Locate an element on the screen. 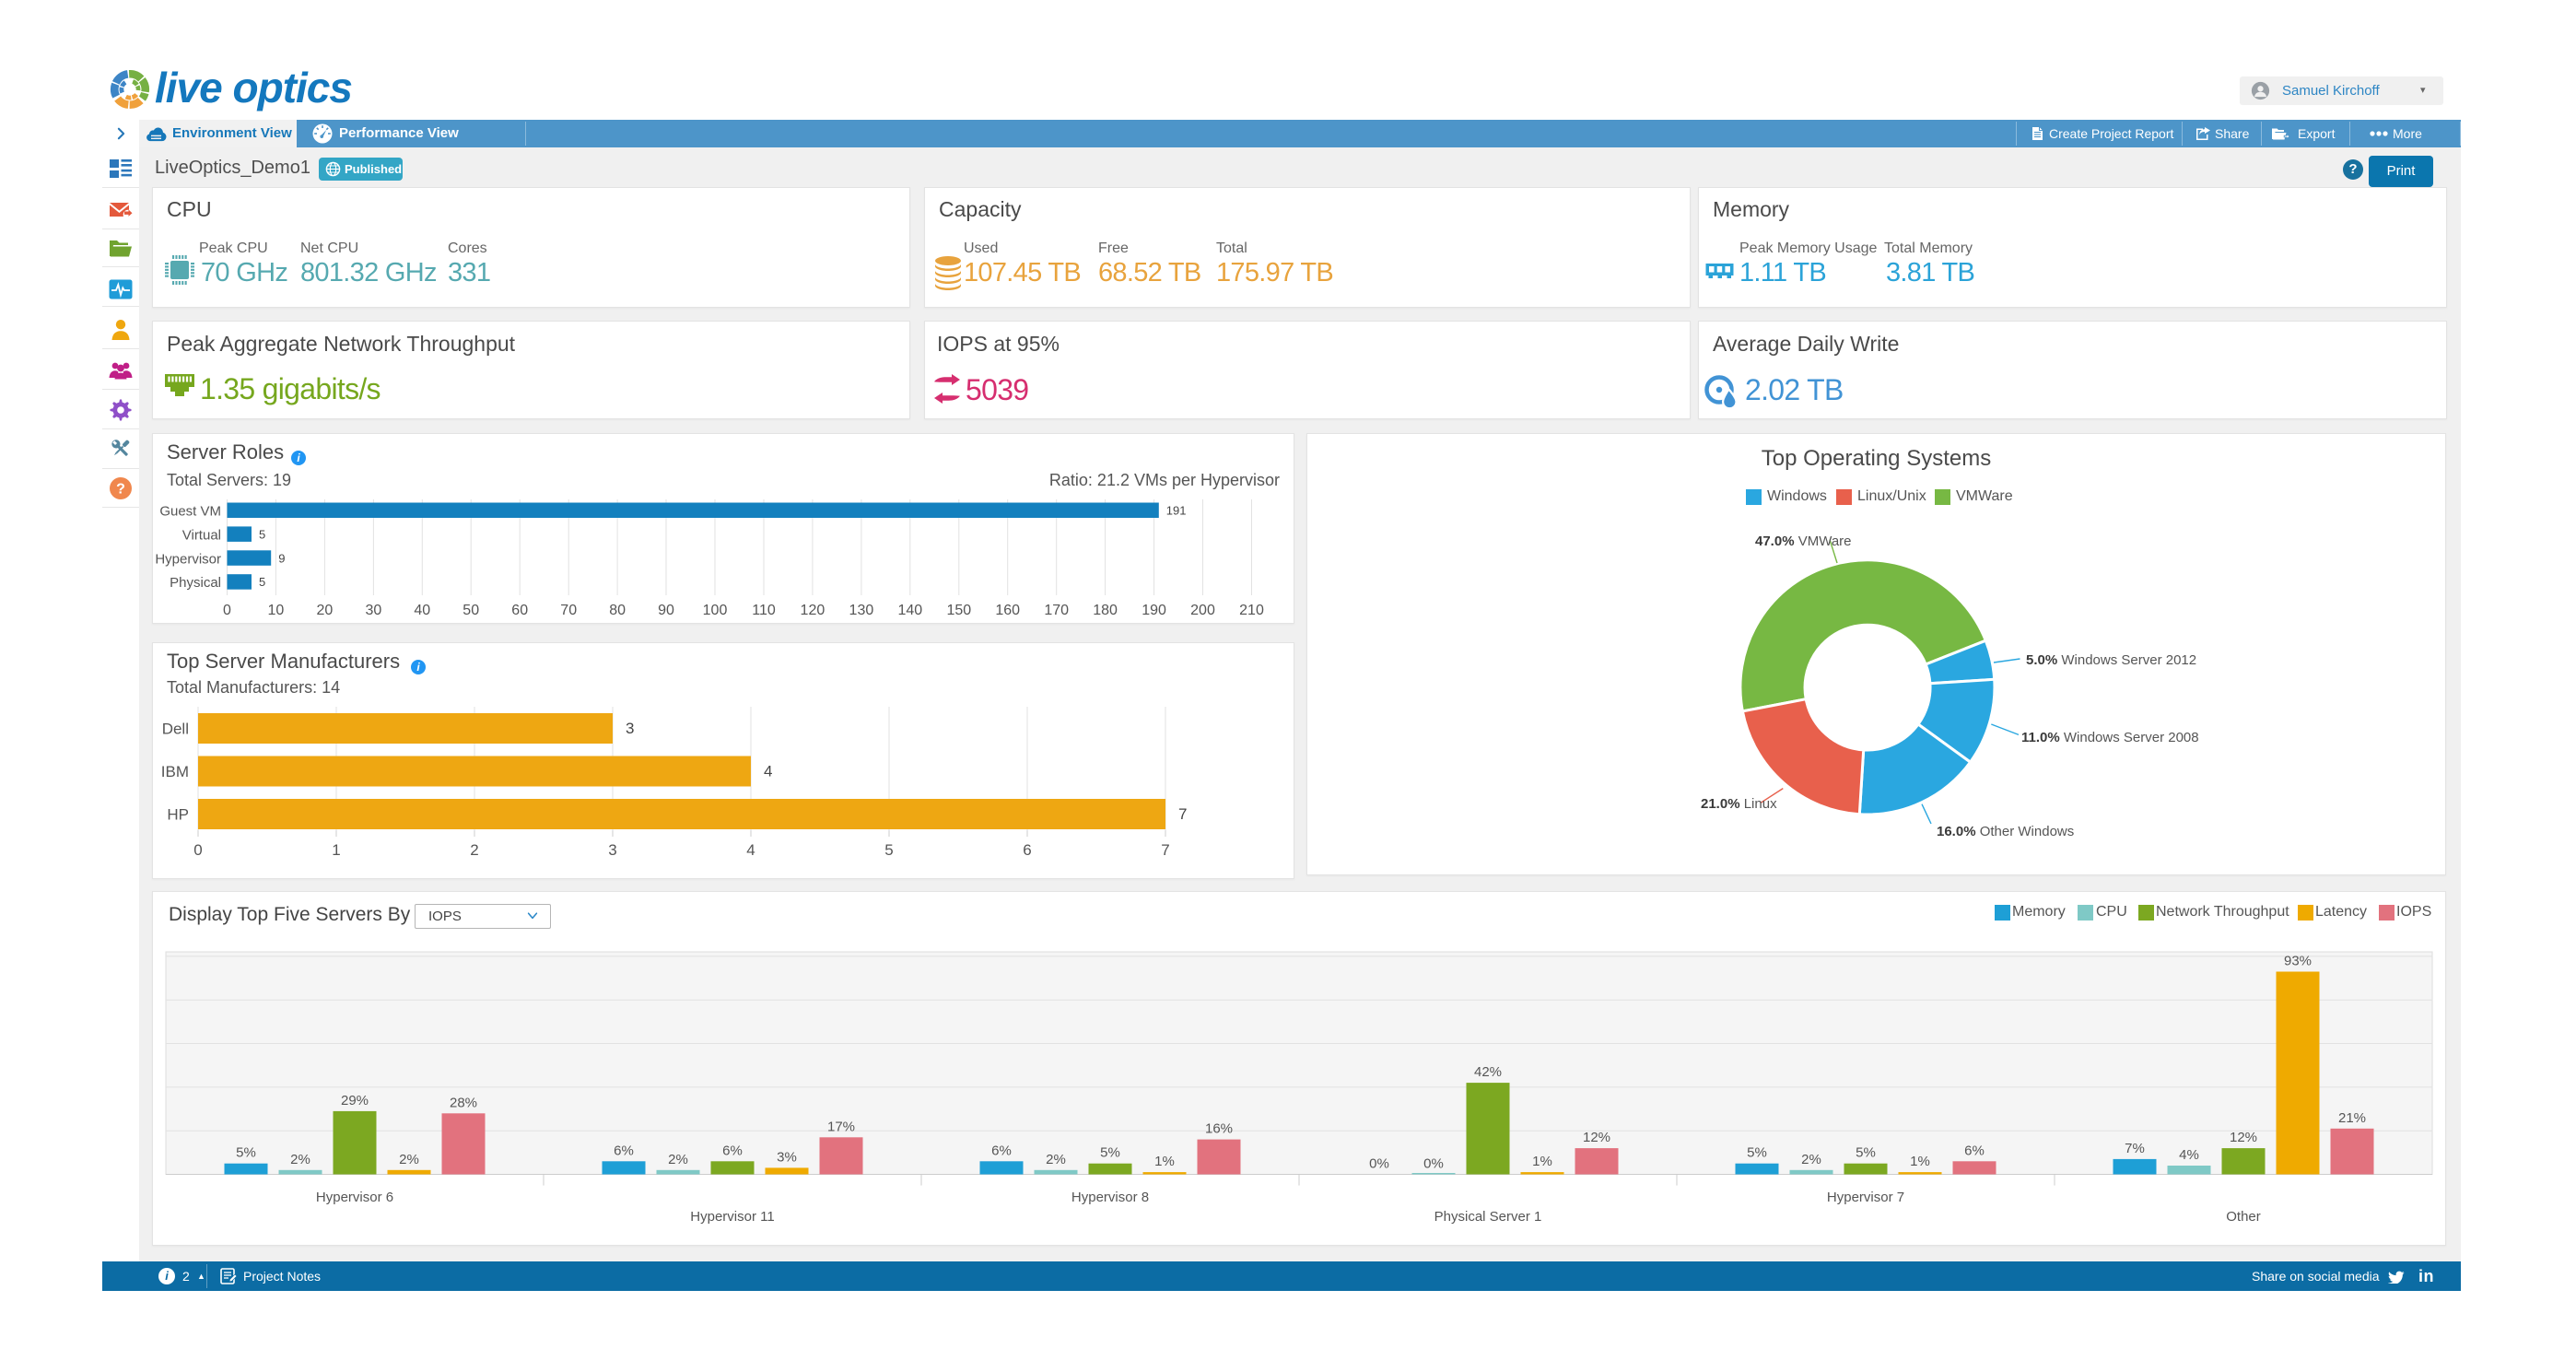 This screenshot has height=1372, width=2576. svg-text: 160 is located at coordinates (1008, 610).